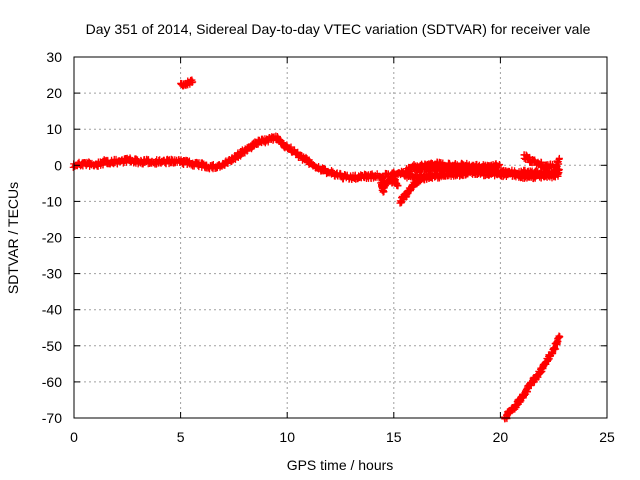  Describe the element at coordinates (52, 201) in the screenshot. I see `y-tick-label: -10` at that location.